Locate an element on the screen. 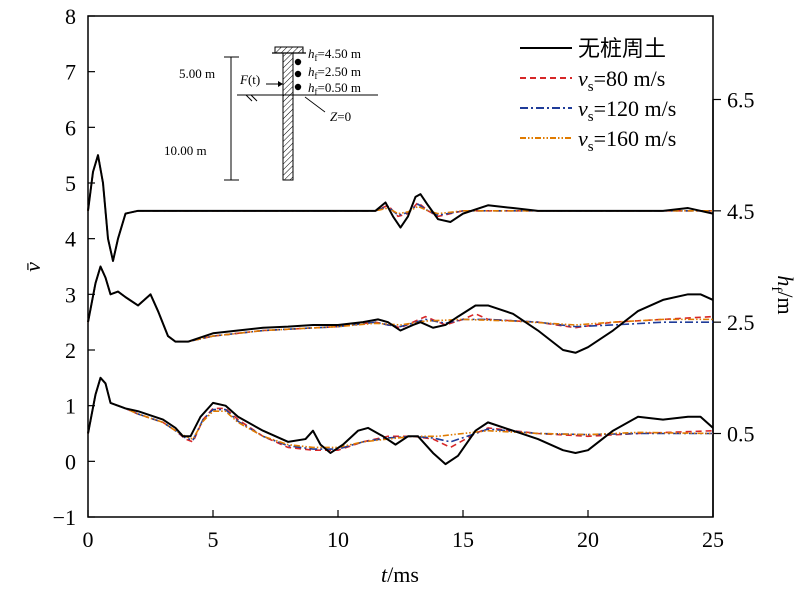  y-axis-ticks: −1 0 1 2 3 4 5 6 7 8 is located at coordinates (74, 267).